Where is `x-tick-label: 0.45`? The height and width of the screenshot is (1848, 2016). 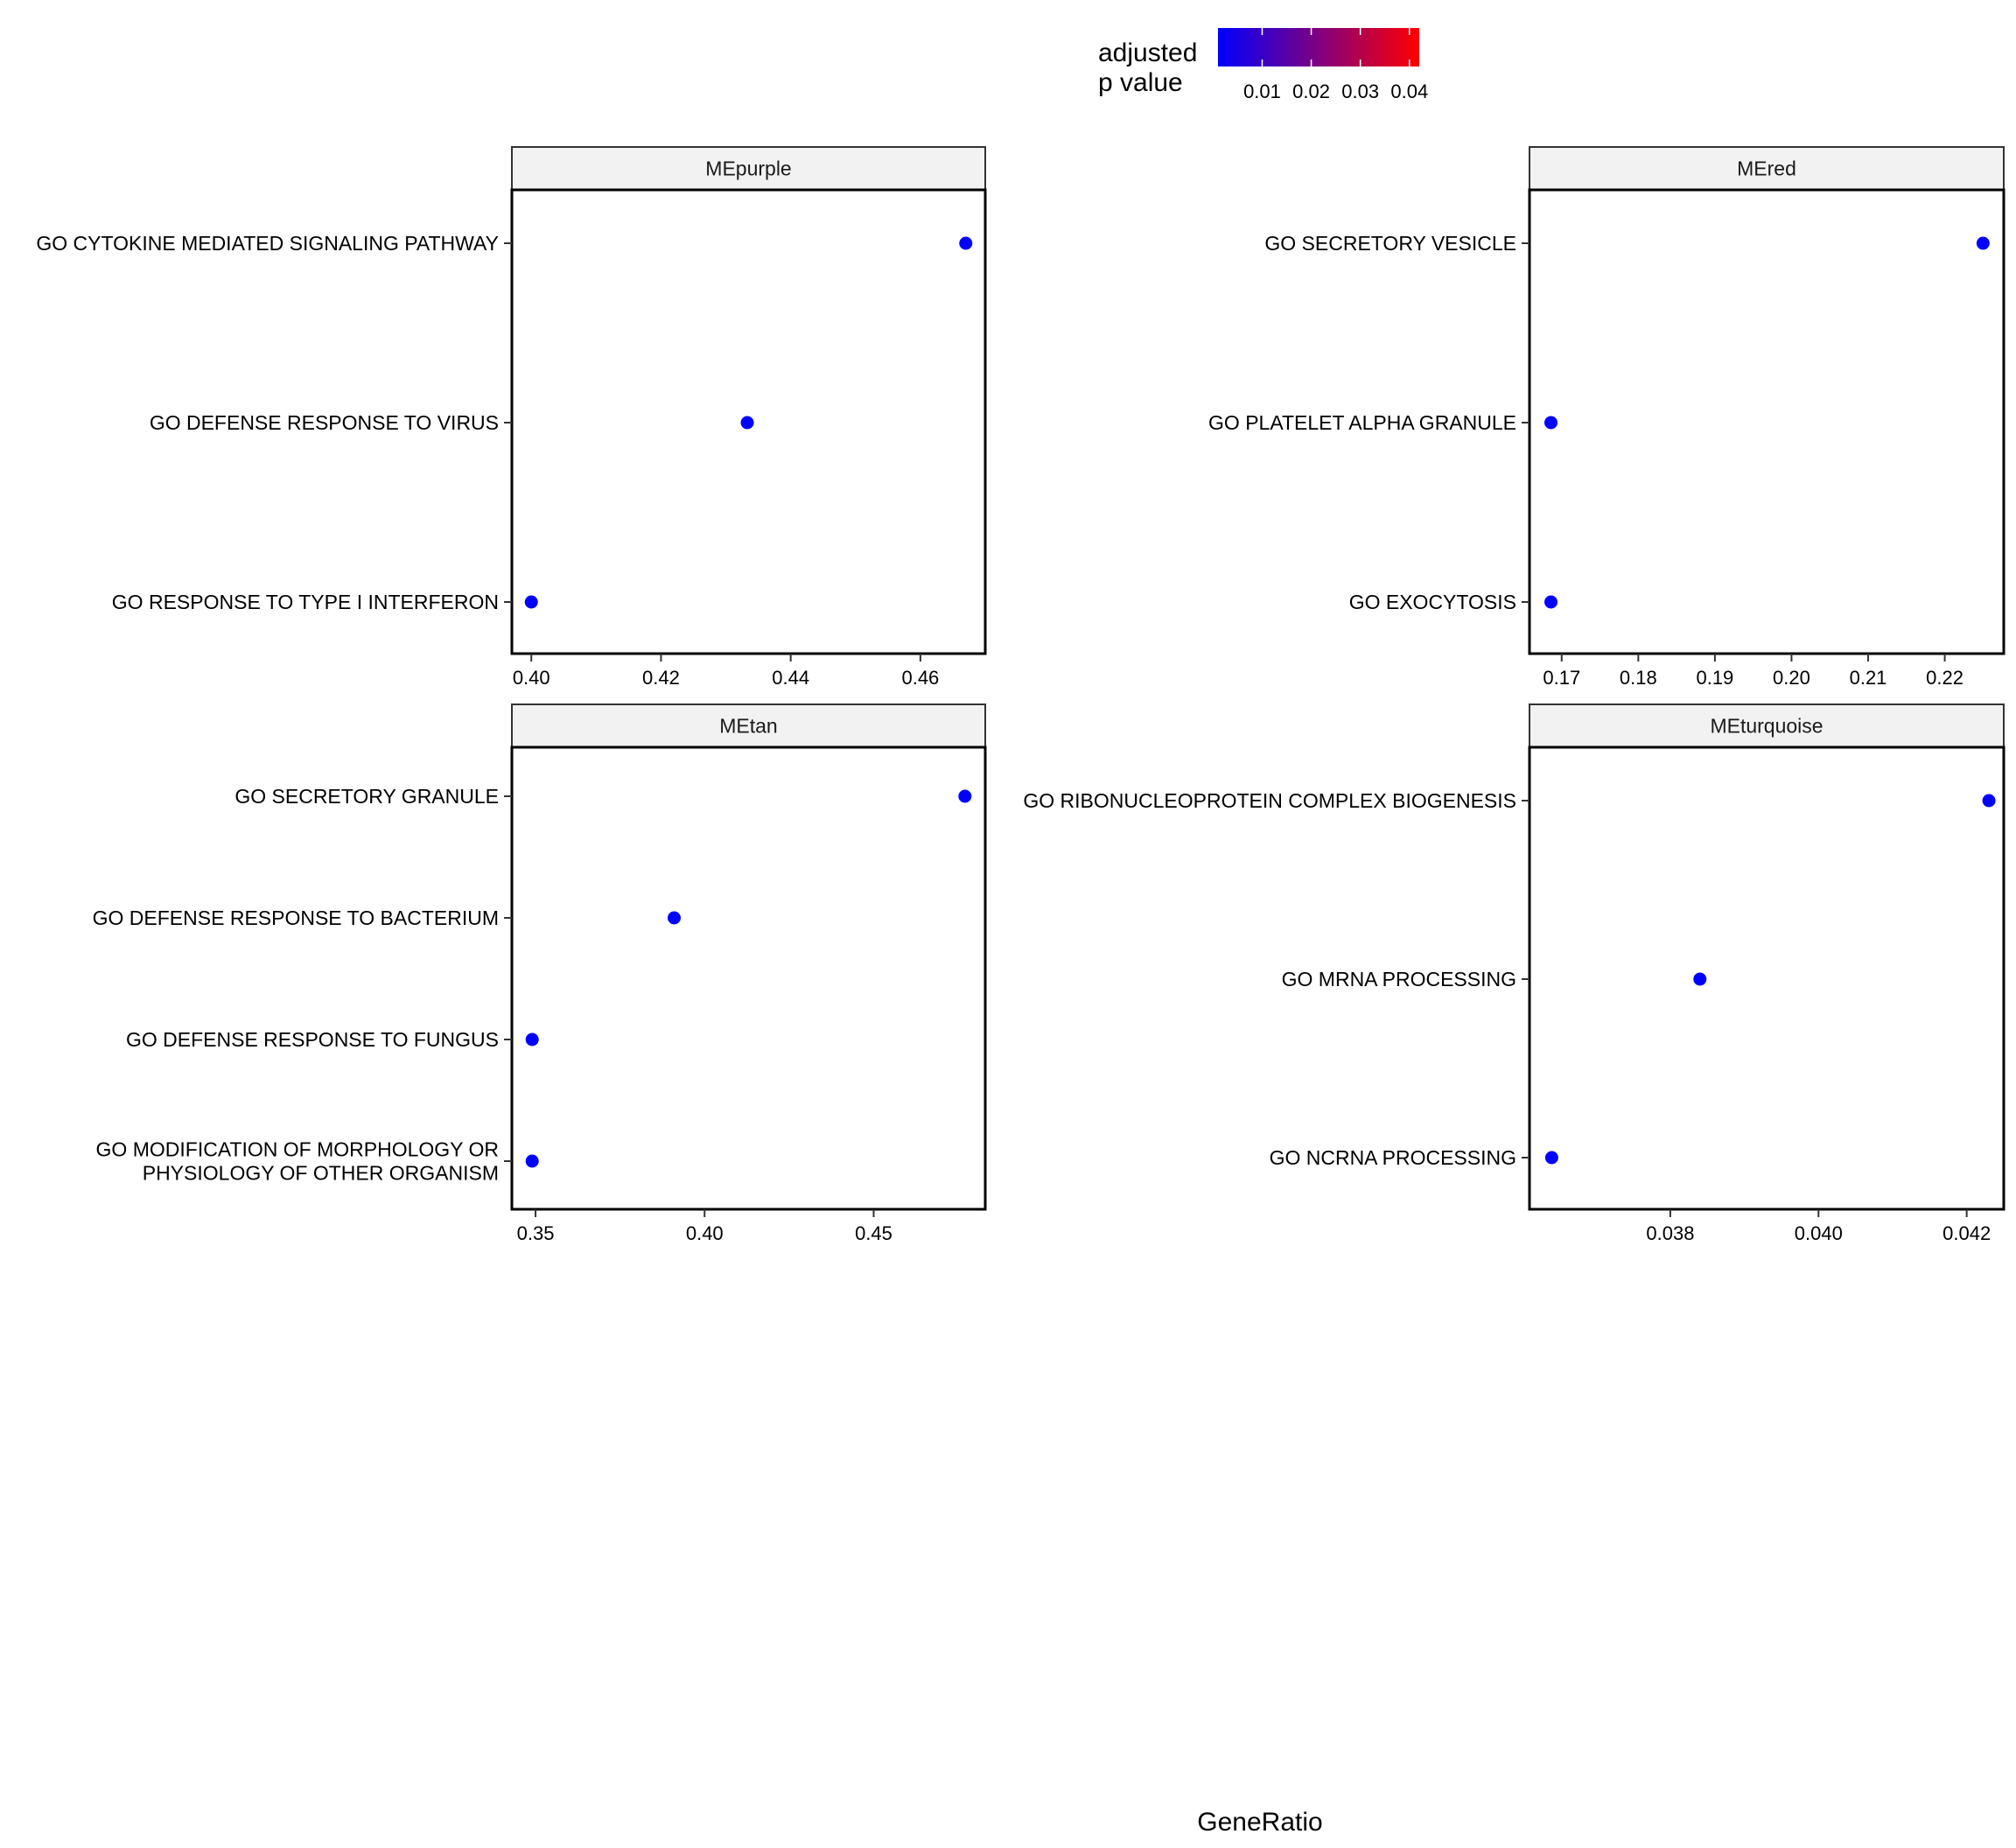
x-tick-label: 0.45 is located at coordinates (873, 1233).